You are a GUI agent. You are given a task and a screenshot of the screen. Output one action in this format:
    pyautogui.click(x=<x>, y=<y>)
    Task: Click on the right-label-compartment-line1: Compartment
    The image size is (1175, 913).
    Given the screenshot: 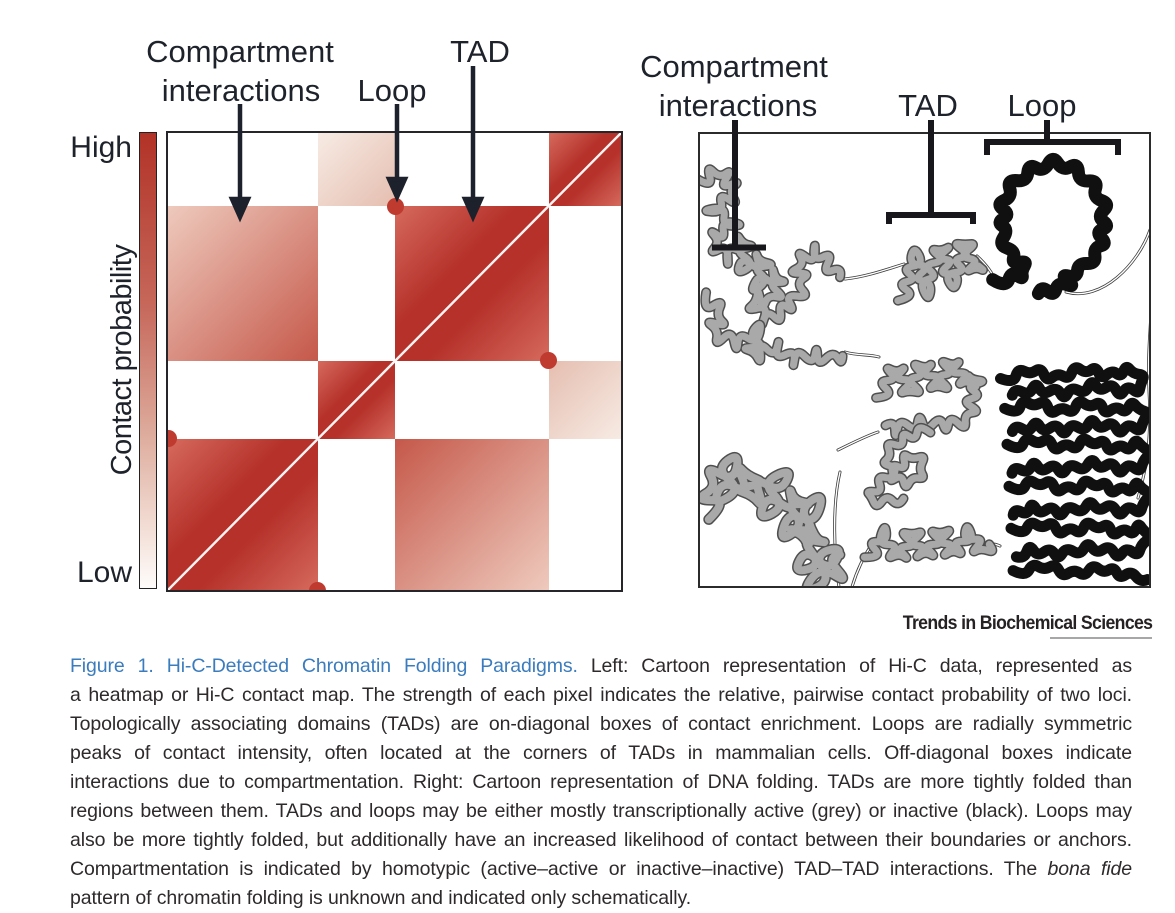 What is the action you would take?
    pyautogui.click(x=734, y=66)
    